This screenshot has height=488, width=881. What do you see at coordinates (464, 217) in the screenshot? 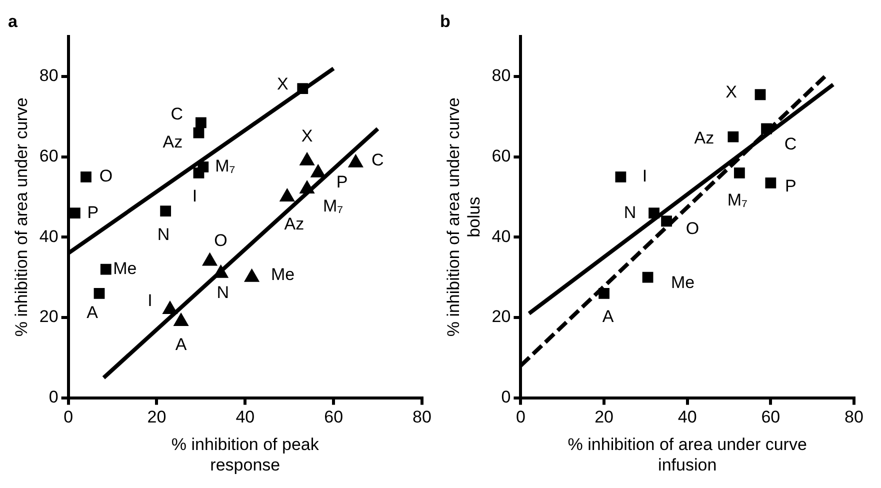
I see `y-axis-title: % inhibition of area under curve bolus` at bounding box center [464, 217].